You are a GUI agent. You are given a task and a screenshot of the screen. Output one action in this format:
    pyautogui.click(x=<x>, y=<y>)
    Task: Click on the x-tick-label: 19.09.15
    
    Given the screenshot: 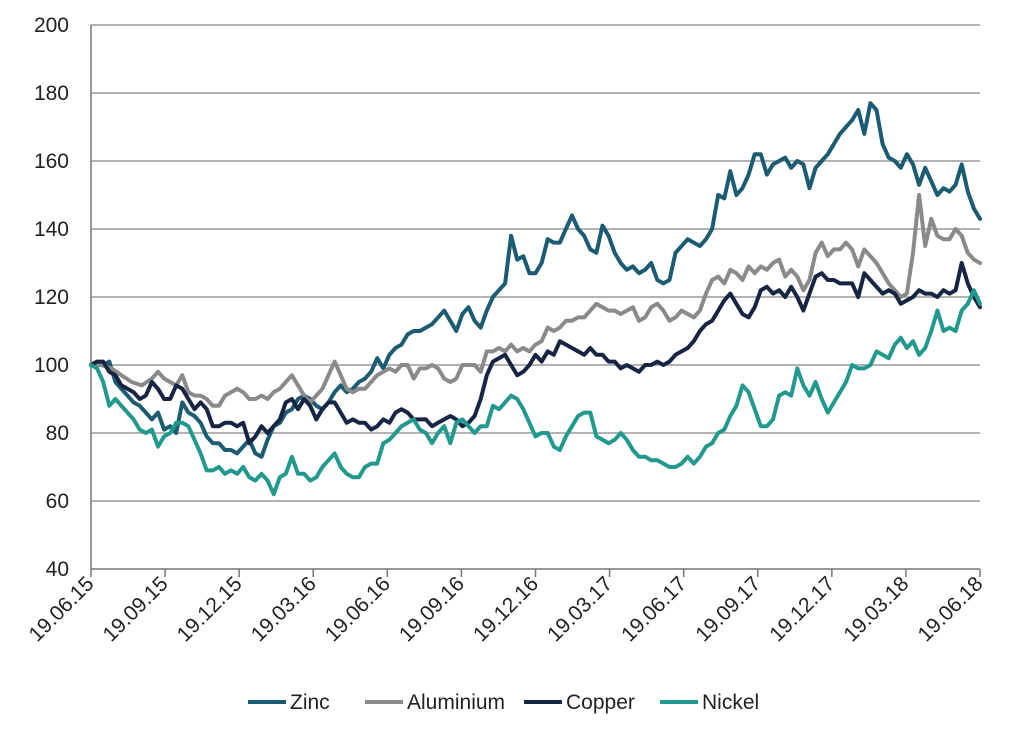 What is the action you would take?
    pyautogui.click(x=136, y=609)
    